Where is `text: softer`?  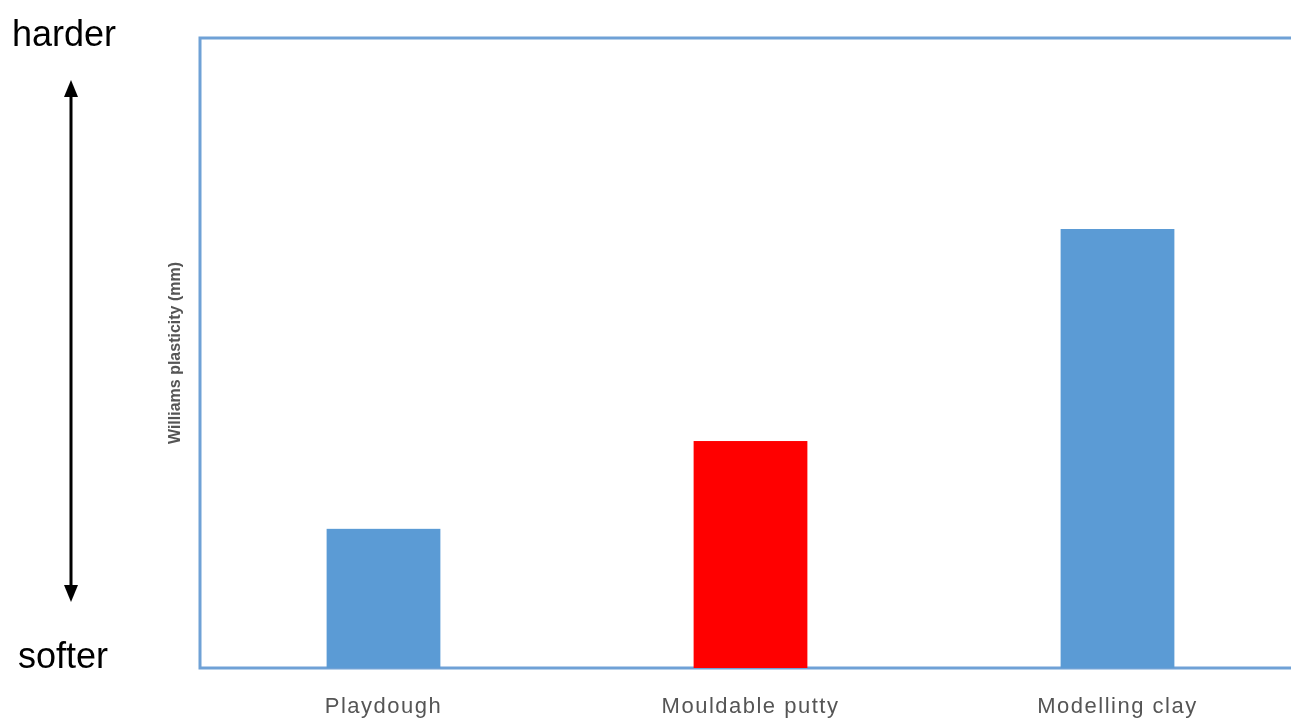 text: softer is located at coordinates (63, 655).